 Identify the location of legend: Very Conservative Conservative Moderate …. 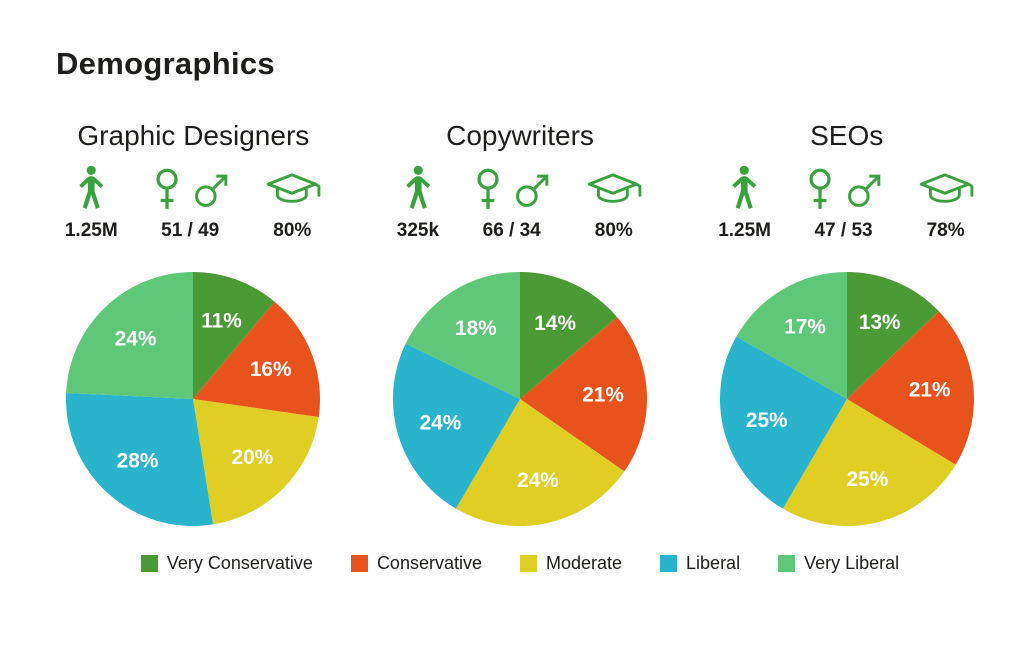
(520, 563).